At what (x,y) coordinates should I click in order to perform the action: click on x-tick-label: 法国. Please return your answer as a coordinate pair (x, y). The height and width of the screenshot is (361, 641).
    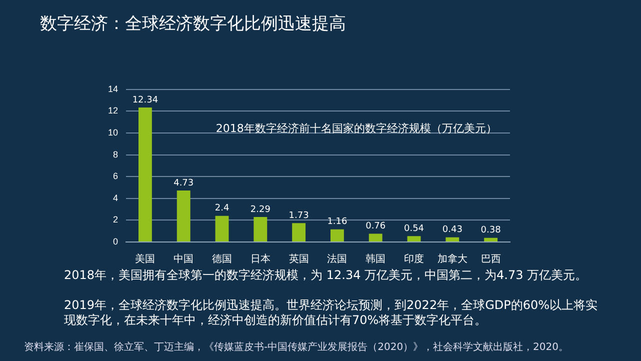
    Looking at the image, I should click on (337, 258).